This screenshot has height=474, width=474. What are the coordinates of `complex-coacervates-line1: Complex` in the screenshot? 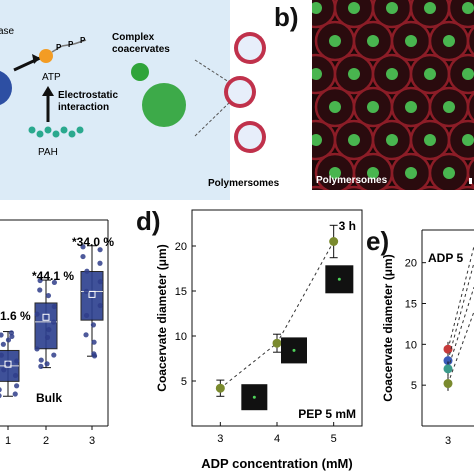 It's located at (133, 37).